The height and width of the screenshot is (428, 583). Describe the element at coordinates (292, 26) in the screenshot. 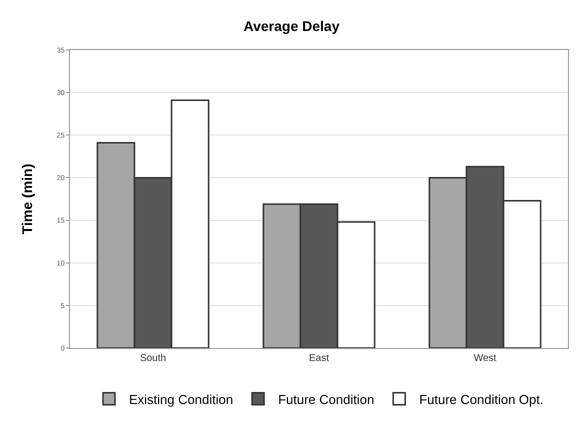

I see `chart-title: Average Delay` at that location.